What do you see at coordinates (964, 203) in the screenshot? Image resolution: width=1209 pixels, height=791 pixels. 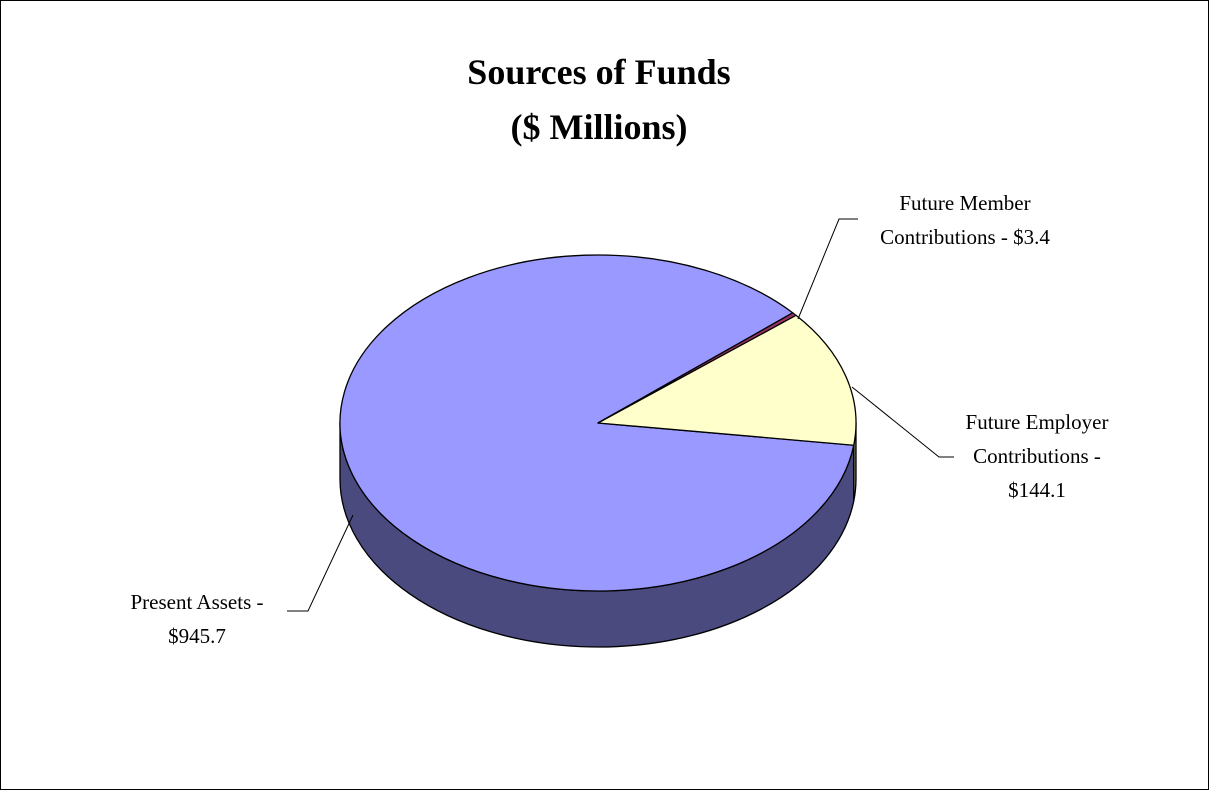 I see `slice-label-line: Future Member` at bounding box center [964, 203].